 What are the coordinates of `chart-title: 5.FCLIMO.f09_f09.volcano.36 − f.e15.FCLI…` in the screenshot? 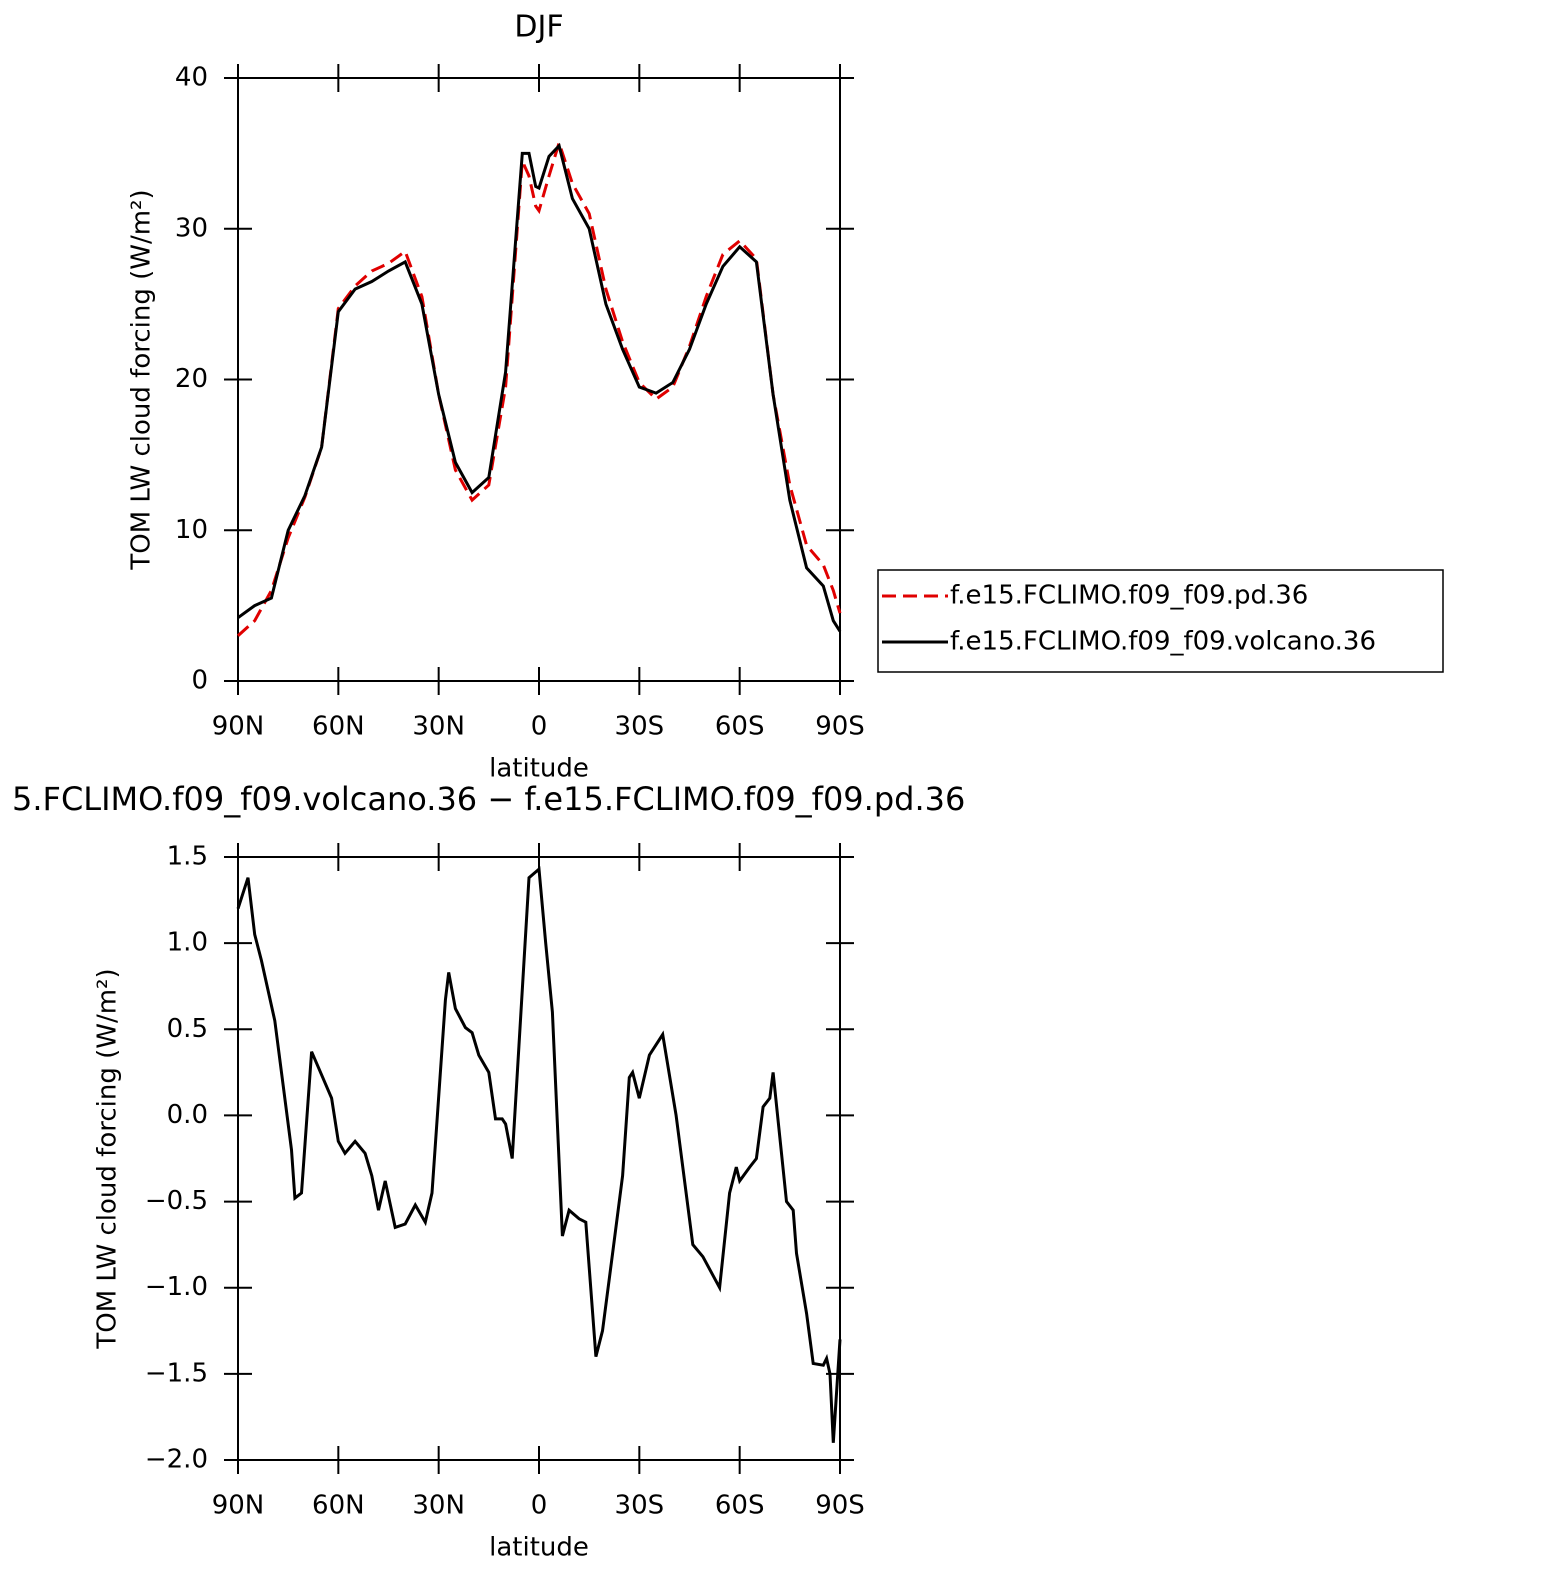 It's located at (488, 799).